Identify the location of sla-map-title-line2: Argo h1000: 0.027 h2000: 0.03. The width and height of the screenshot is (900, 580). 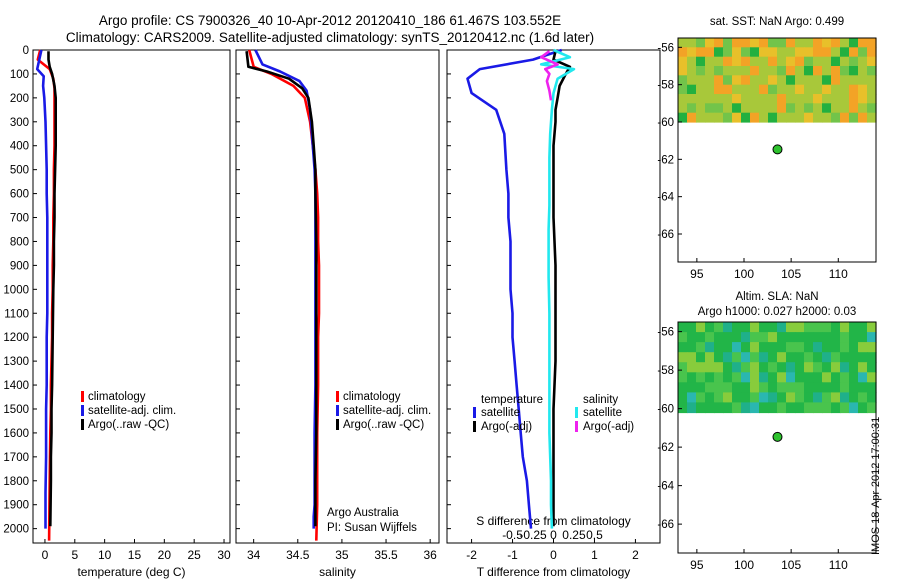
(777, 312).